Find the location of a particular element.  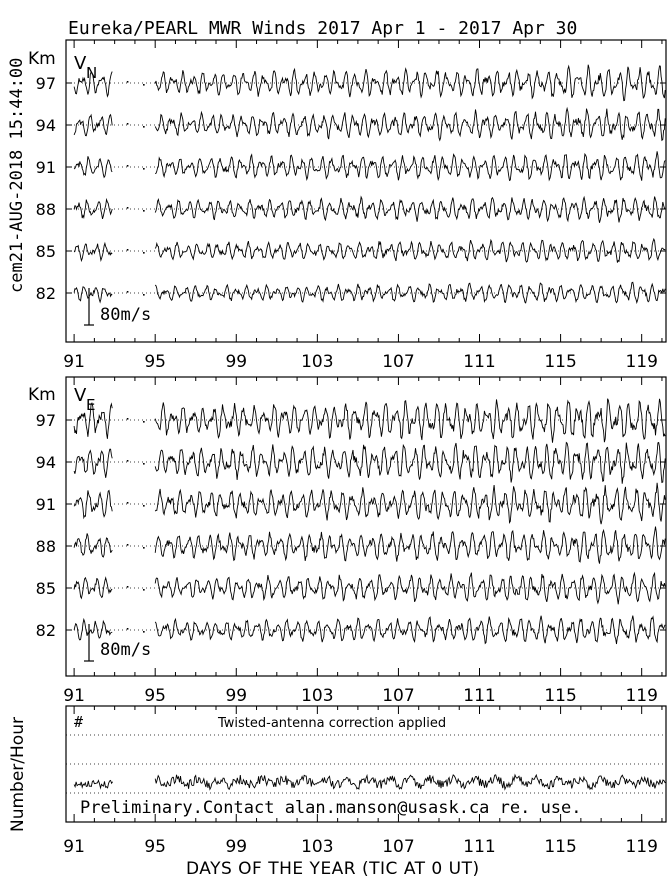

count-panel-mark: # is located at coordinates (78, 722).